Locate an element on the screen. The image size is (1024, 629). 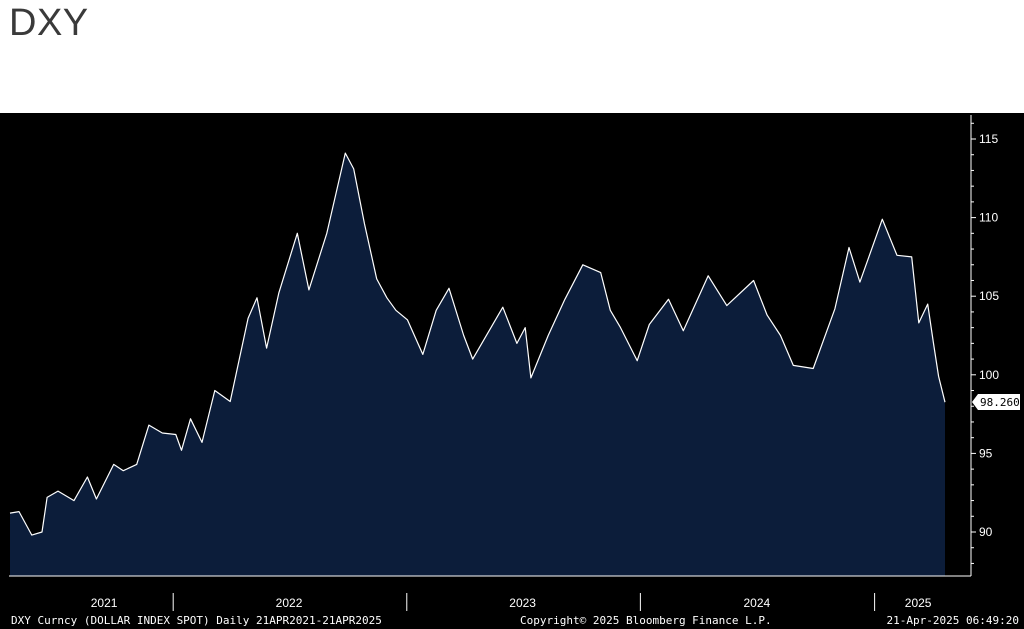
footer-right: 21-Apr-2025 06:49:20 is located at coordinates (953, 620).